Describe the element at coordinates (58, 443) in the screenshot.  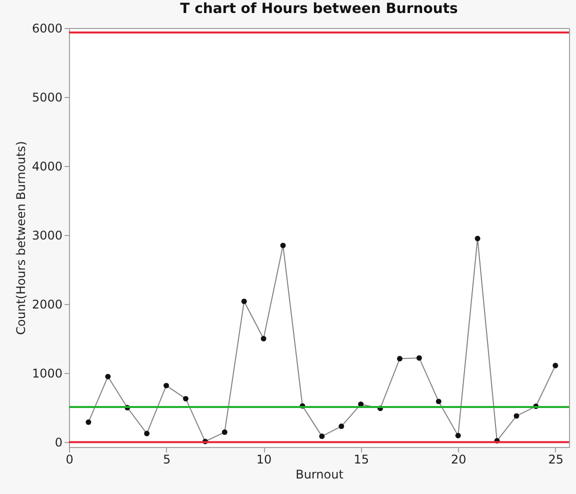
I see `y-tick-label: 0` at that location.